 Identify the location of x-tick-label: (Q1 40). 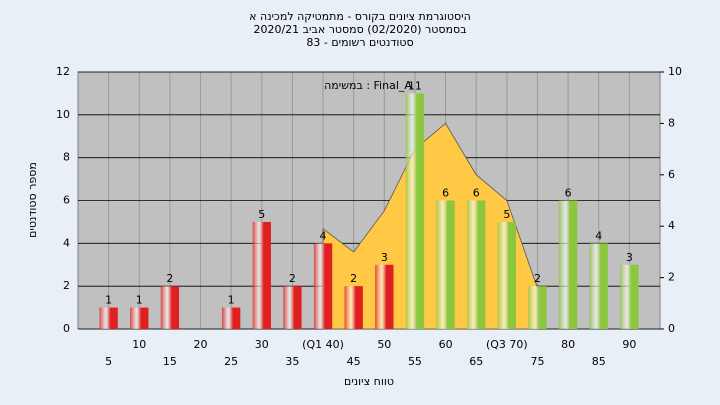
(323, 344).